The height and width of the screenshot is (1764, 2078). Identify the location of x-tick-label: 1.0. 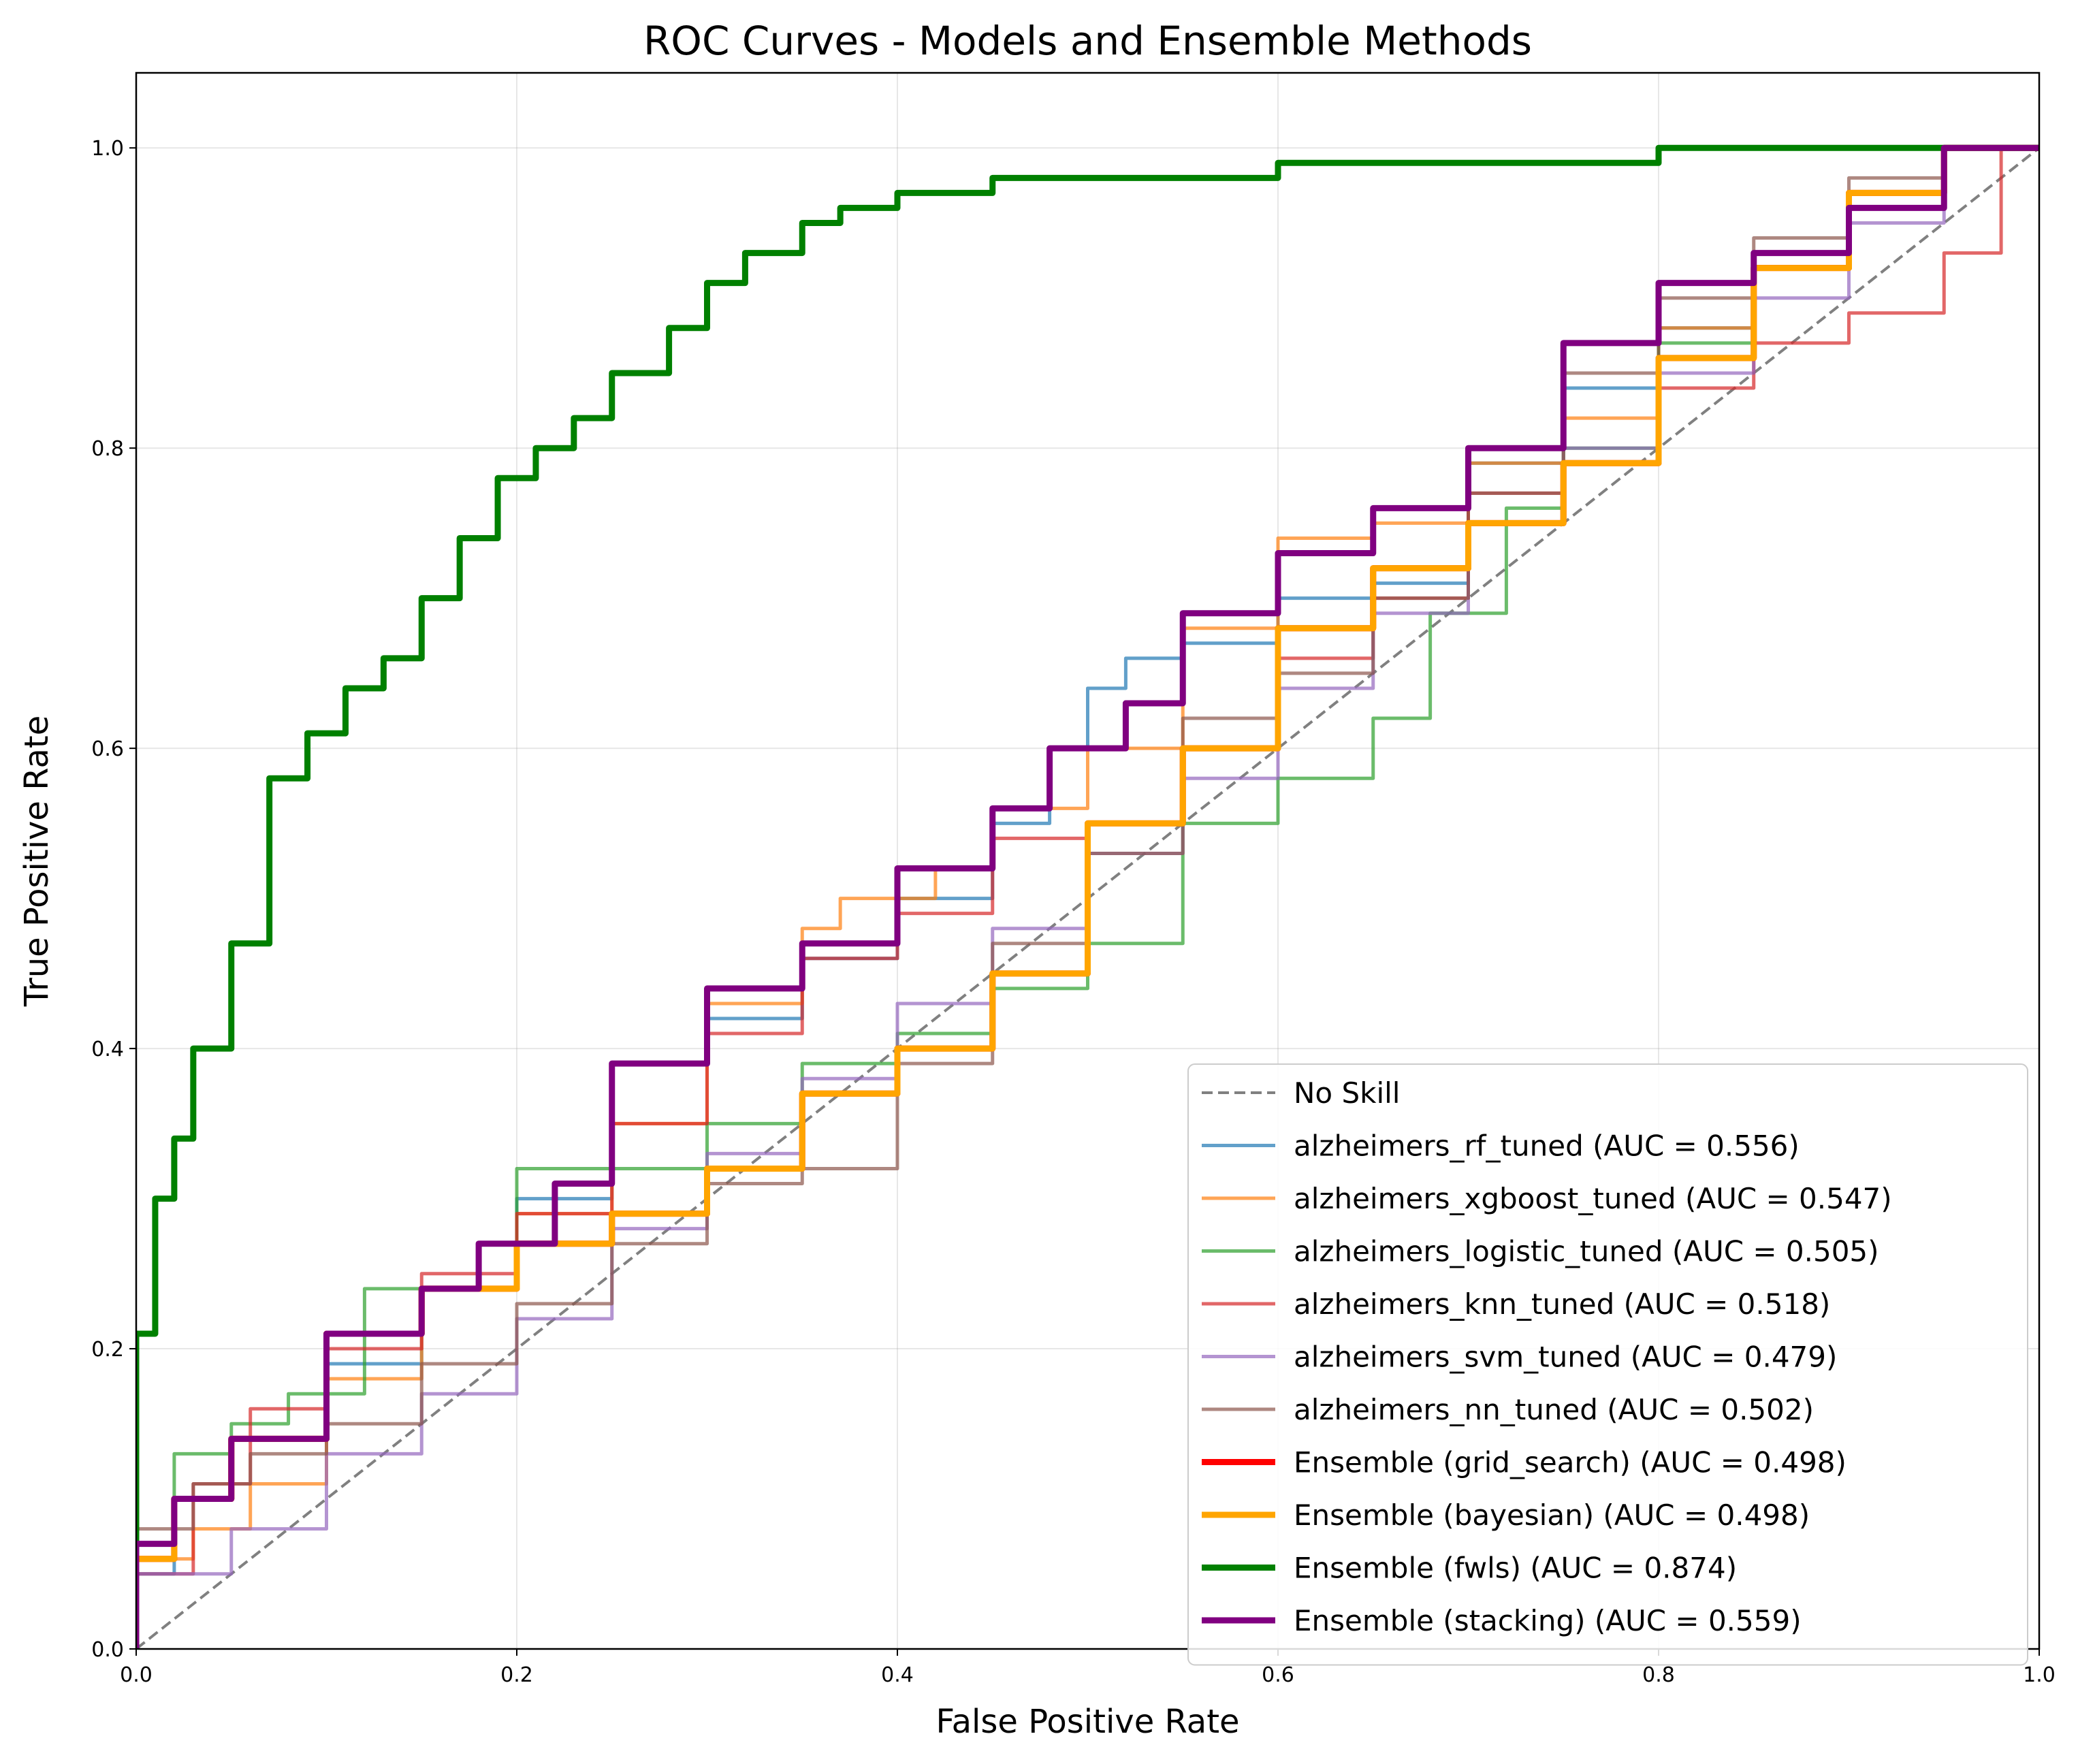
(2039, 1675).